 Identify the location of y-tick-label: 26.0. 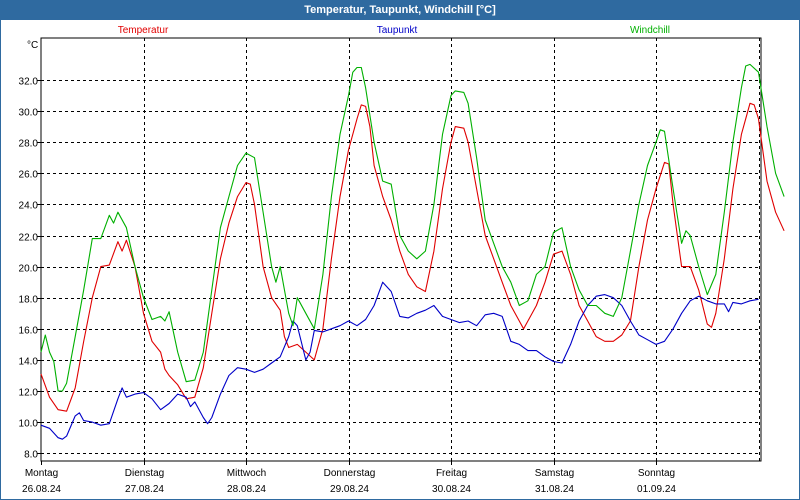
(29, 175).